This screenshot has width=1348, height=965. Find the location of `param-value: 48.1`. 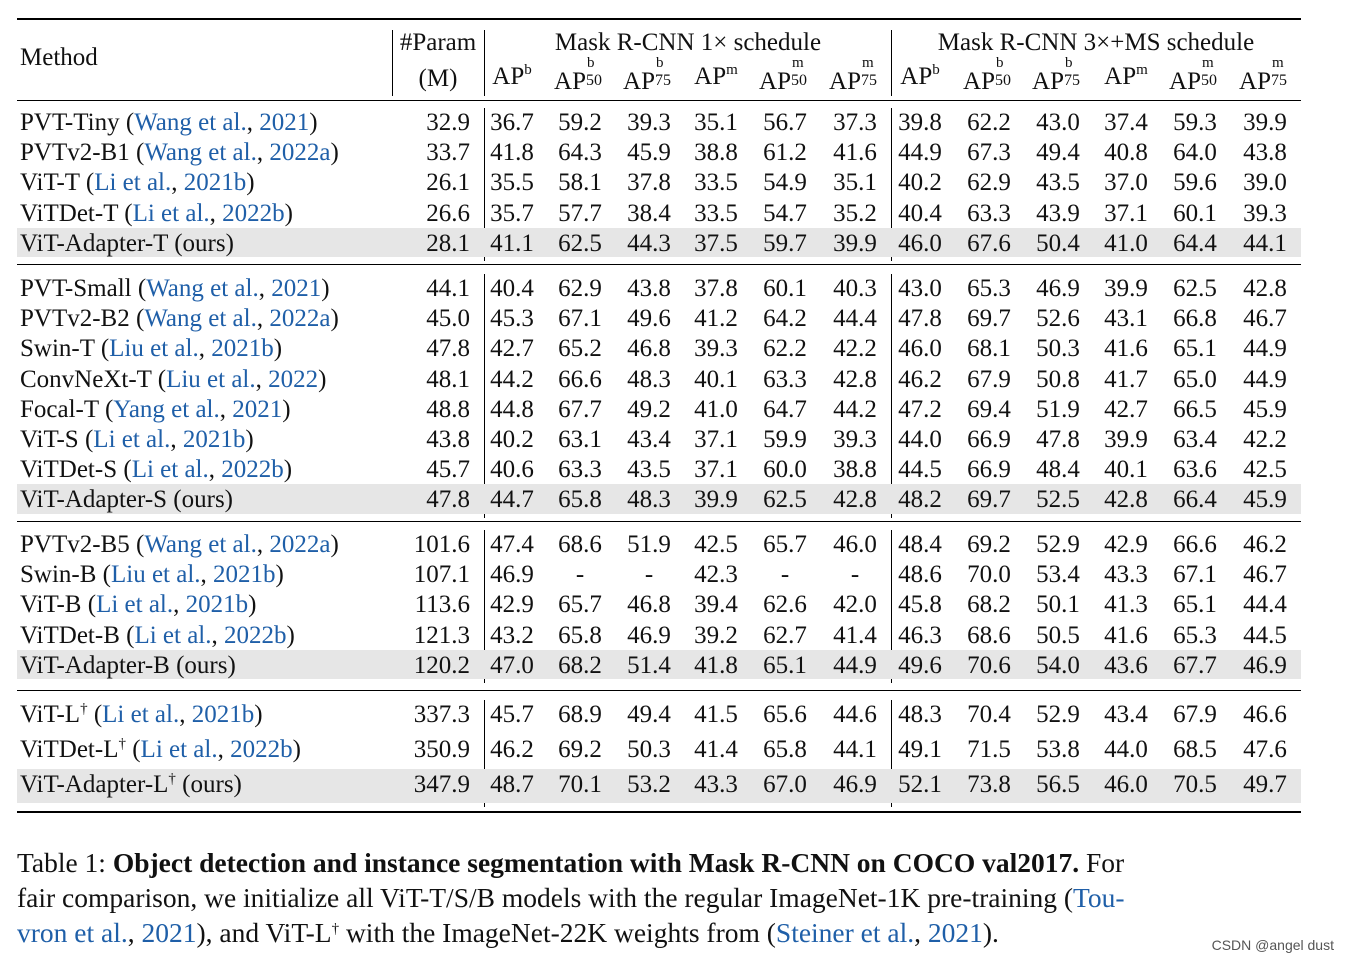

param-value: 48.1 is located at coordinates (448, 379).